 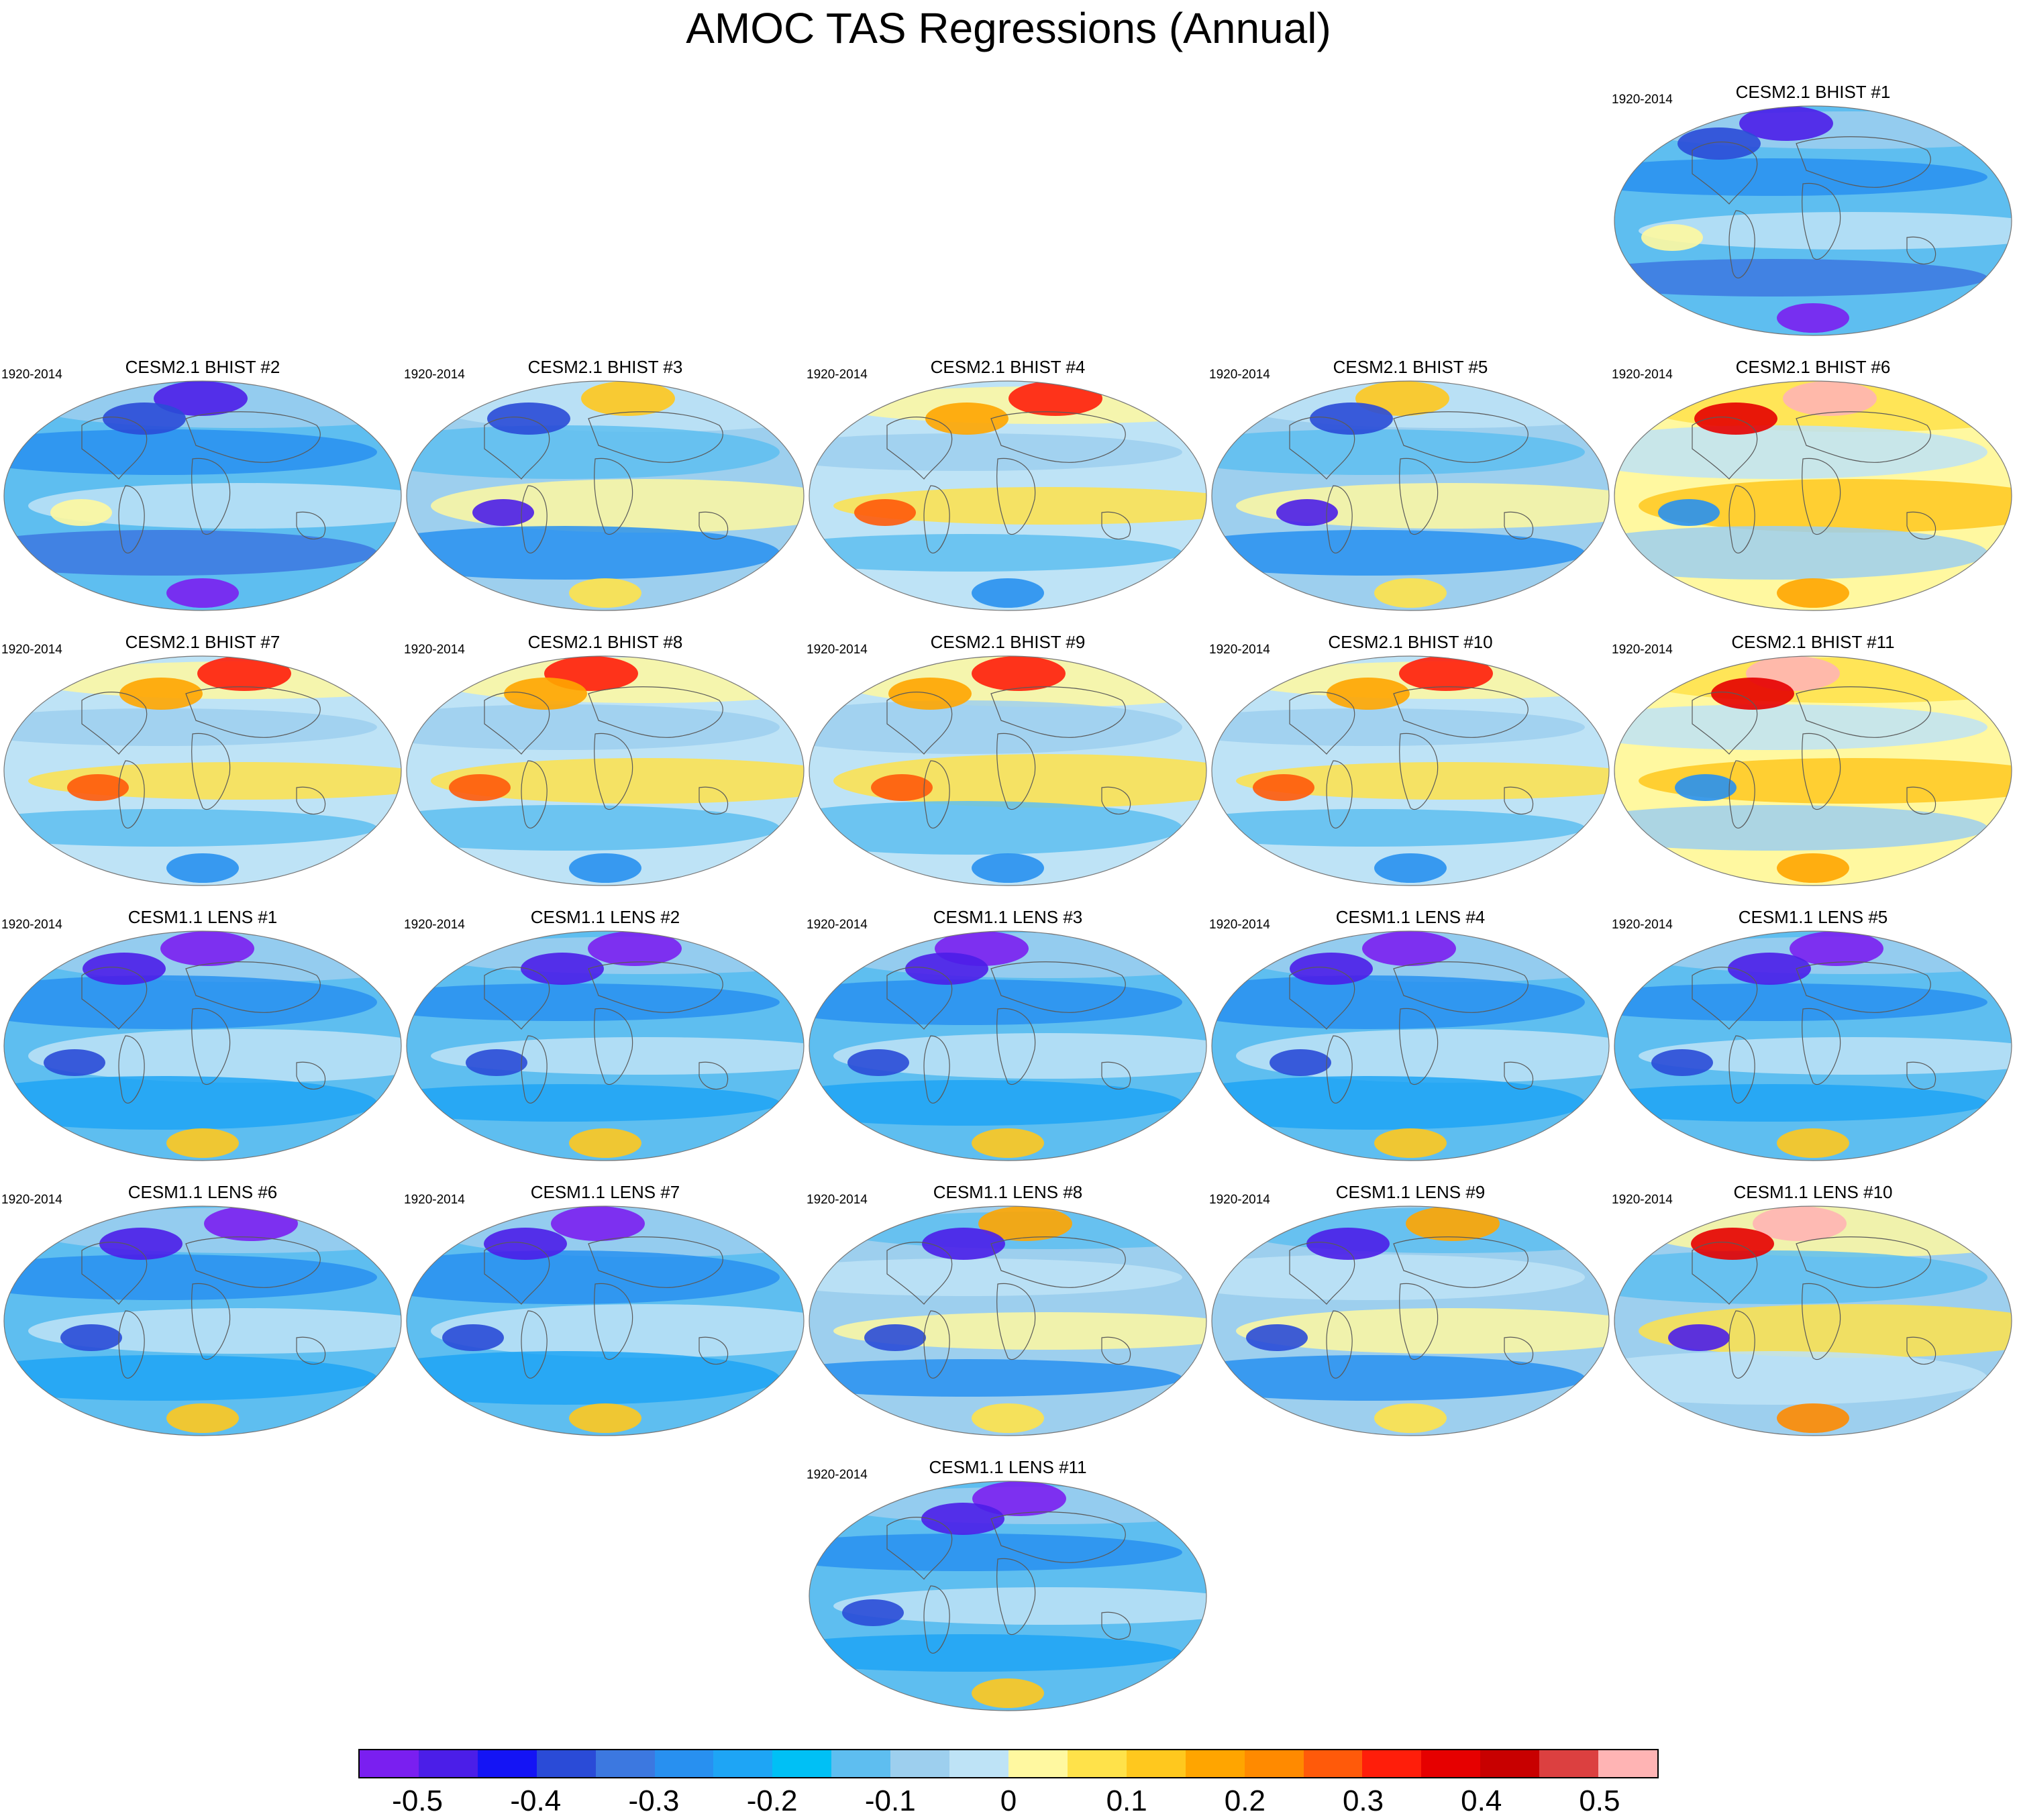 What do you see at coordinates (1410, 917) in the screenshot?
I see `panel-title: CESM1.1 LENS #4` at bounding box center [1410, 917].